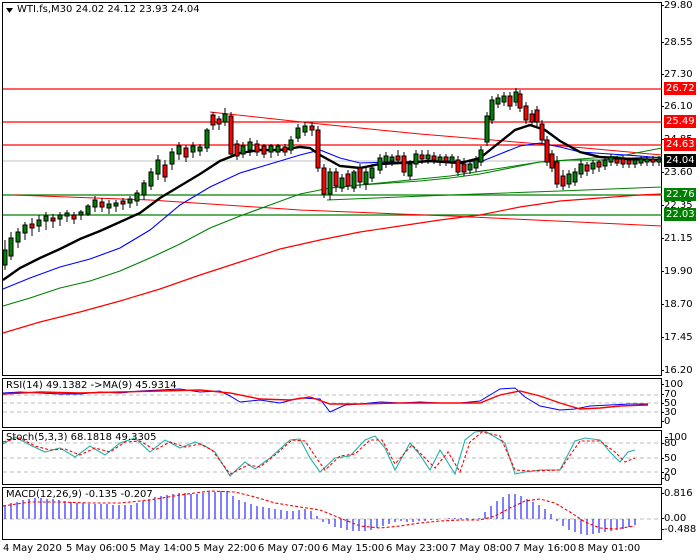 Image resolution: width=700 pixels, height=560 pixels. Describe the element at coordinates (494, 193) in the screenshot. I see `trendline-green-lower` at that location.